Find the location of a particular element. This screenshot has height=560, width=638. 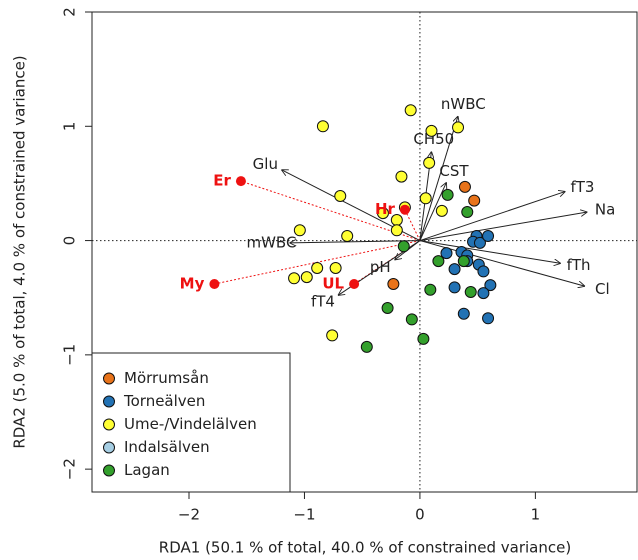

legend-label: Ume-/Vindelälven is located at coordinates (190, 424).